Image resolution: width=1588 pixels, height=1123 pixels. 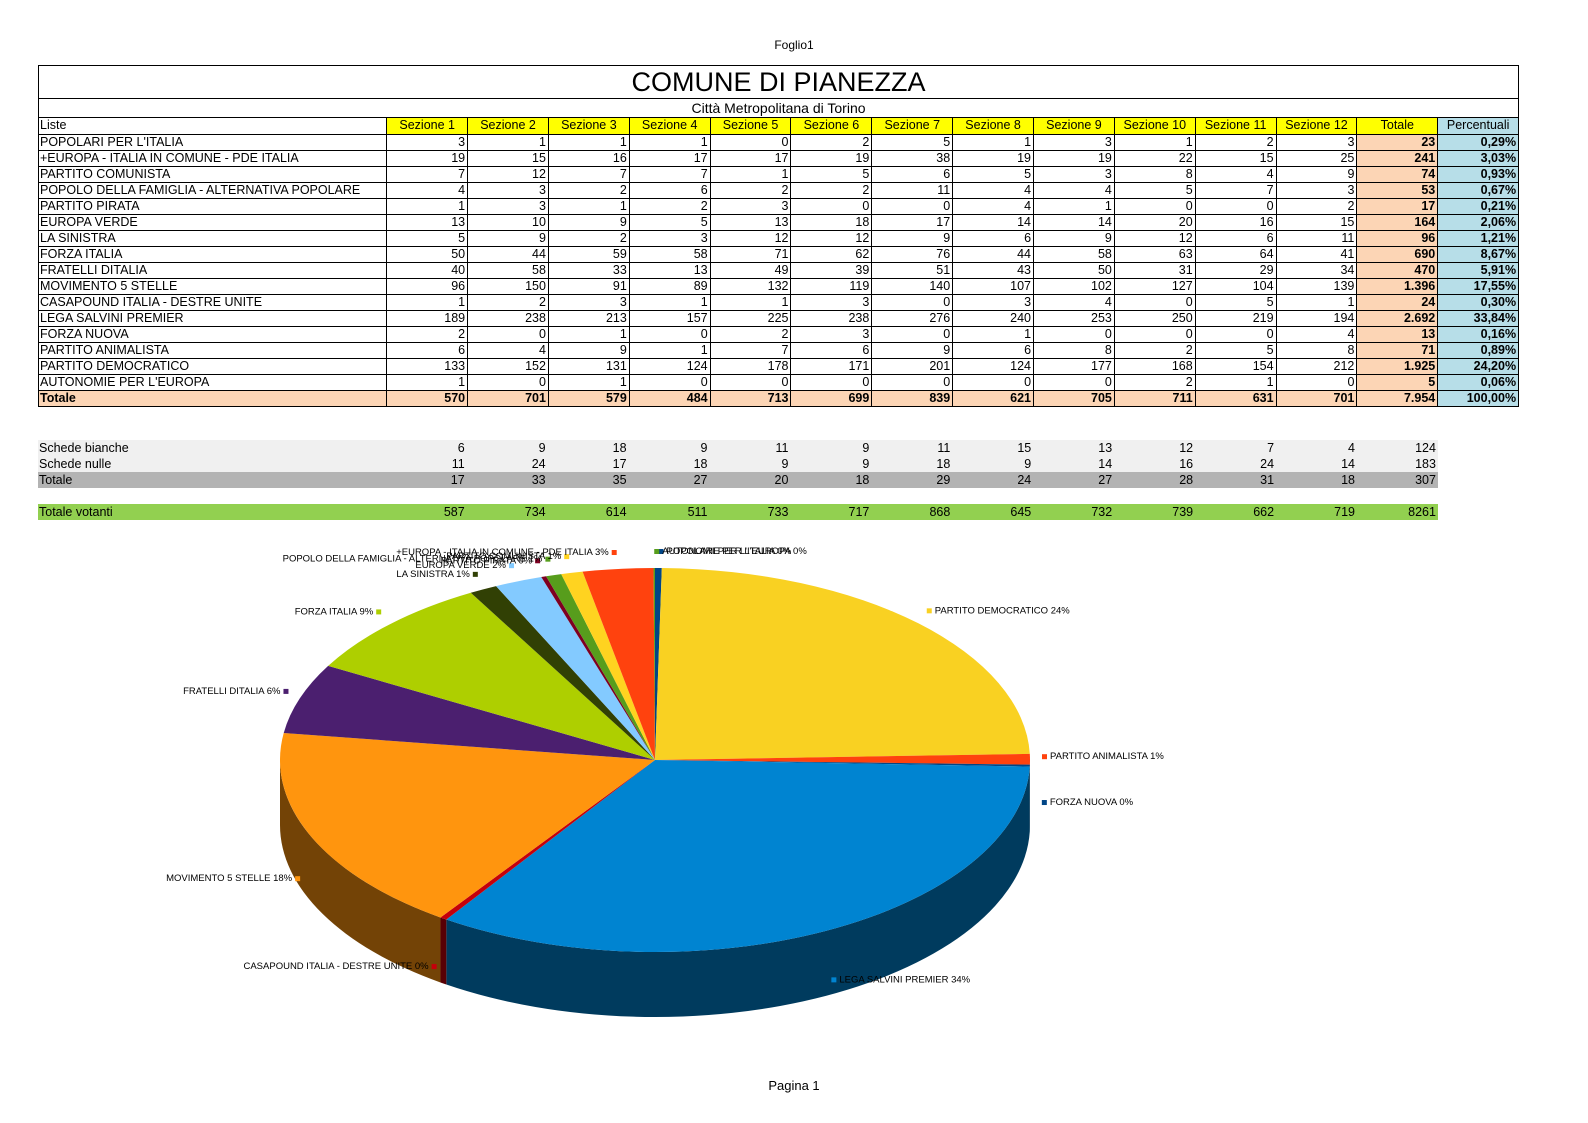 I want to click on pie-label: POPOLARI PER L'ITALIA 0%, so click(x=725, y=551).